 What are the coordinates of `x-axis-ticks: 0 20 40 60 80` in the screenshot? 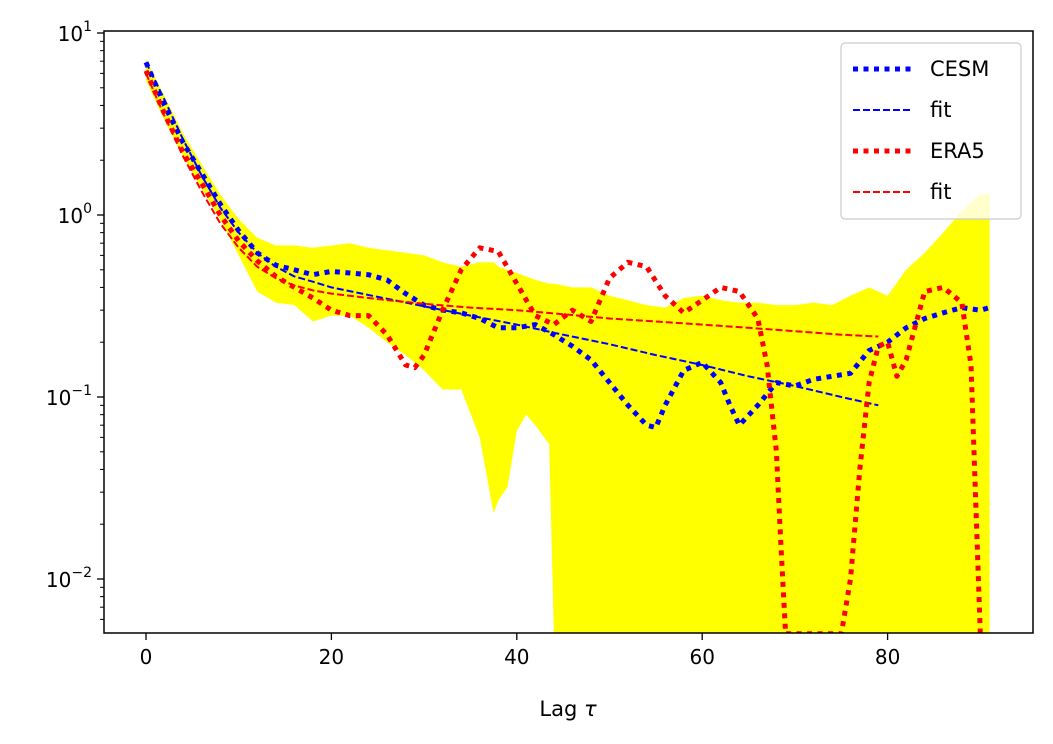 It's located at (520, 651).